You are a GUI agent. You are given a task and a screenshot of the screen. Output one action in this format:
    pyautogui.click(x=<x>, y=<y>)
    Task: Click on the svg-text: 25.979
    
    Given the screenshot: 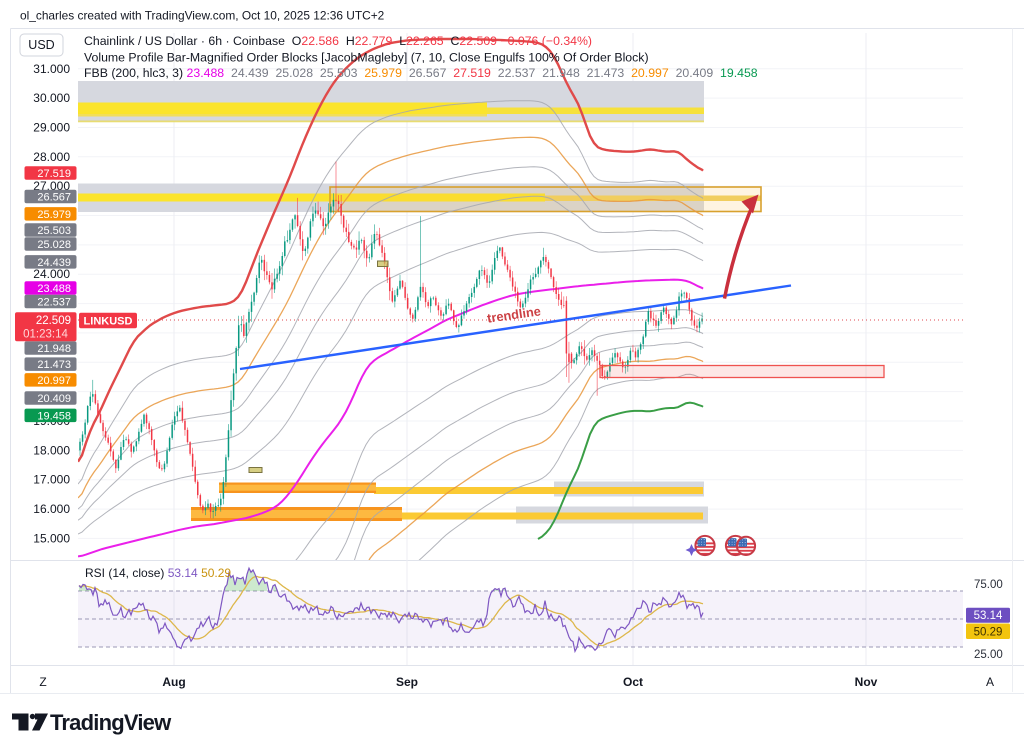 What is the action you would take?
    pyautogui.click(x=54, y=215)
    